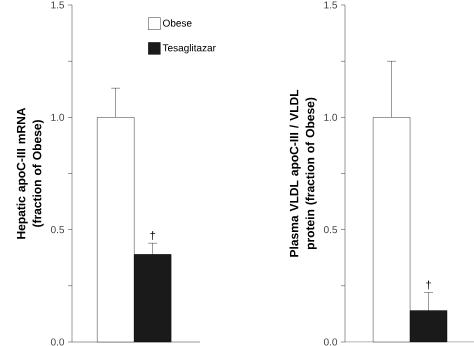 The width and height of the screenshot is (474, 346). I want to click on legend-label: Tesaglitazar, so click(189, 49).